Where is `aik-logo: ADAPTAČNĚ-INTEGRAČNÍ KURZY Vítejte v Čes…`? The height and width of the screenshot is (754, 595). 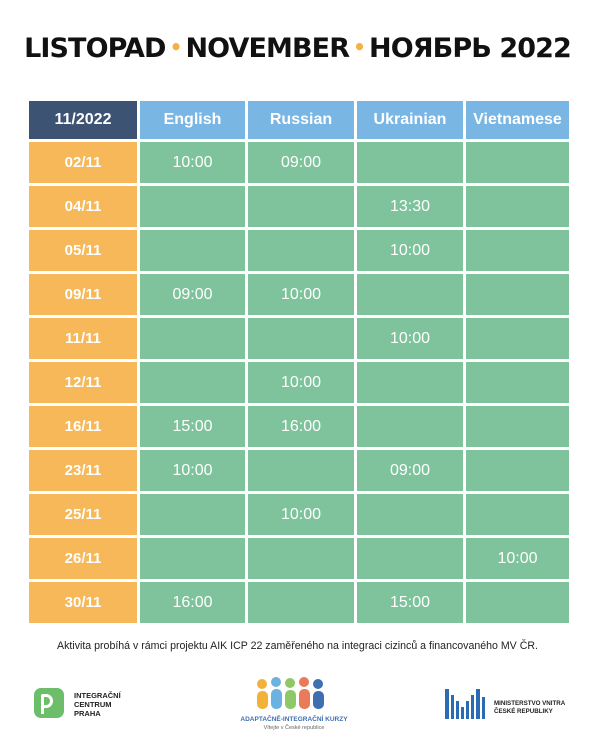 aik-logo: ADAPTAČNĚ-INTEGRAČNÍ KURZY Vítejte v Čes… is located at coordinates (294, 706).